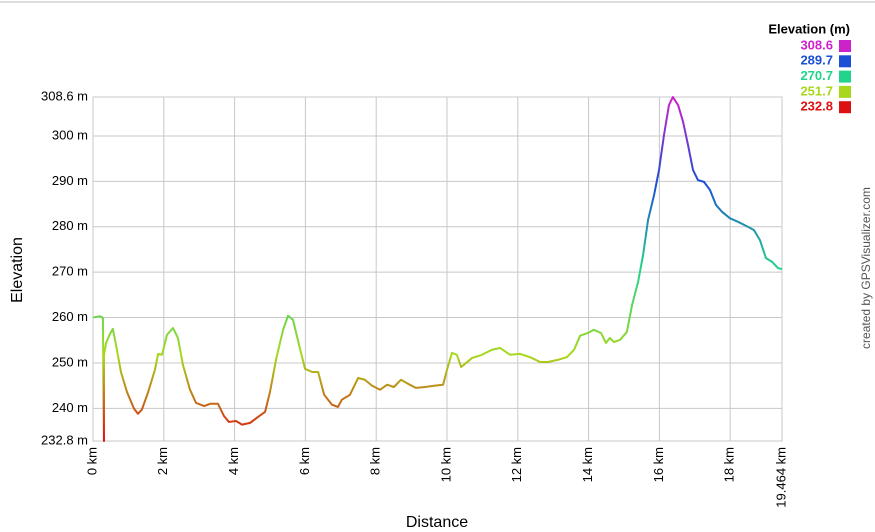 The width and height of the screenshot is (875, 532). What do you see at coordinates (17, 270) in the screenshot?
I see `y-axis-title: Elevation` at bounding box center [17, 270].